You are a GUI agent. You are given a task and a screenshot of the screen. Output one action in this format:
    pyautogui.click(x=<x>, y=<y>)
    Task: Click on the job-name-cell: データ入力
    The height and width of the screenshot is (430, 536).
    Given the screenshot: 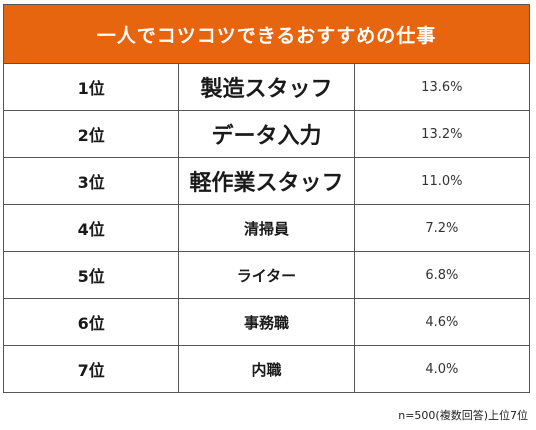 What is the action you would take?
    pyautogui.click(x=266, y=134)
    